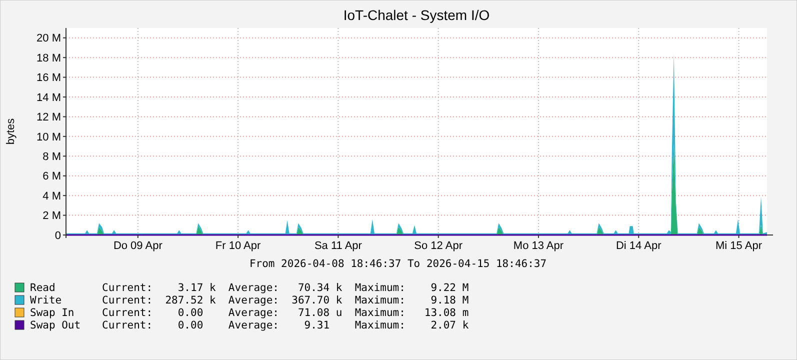 The width and height of the screenshot is (797, 360). What do you see at coordinates (57, 236) in the screenshot?
I see `y-tick-label: 0` at bounding box center [57, 236].